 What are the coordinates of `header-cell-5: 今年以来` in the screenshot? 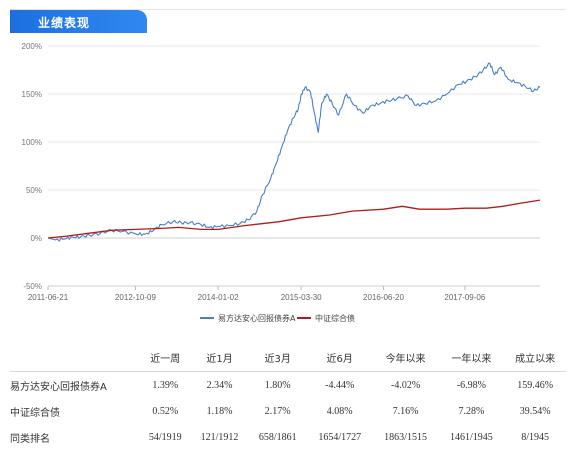 It's located at (405, 357).